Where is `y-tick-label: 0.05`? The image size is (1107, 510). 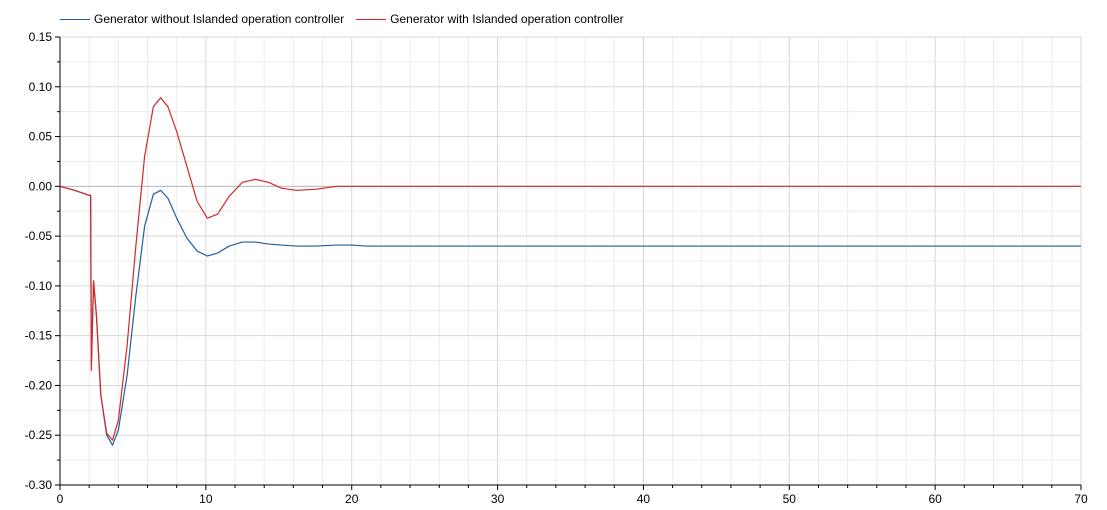 y-tick-label: 0.05 is located at coordinates (41, 137).